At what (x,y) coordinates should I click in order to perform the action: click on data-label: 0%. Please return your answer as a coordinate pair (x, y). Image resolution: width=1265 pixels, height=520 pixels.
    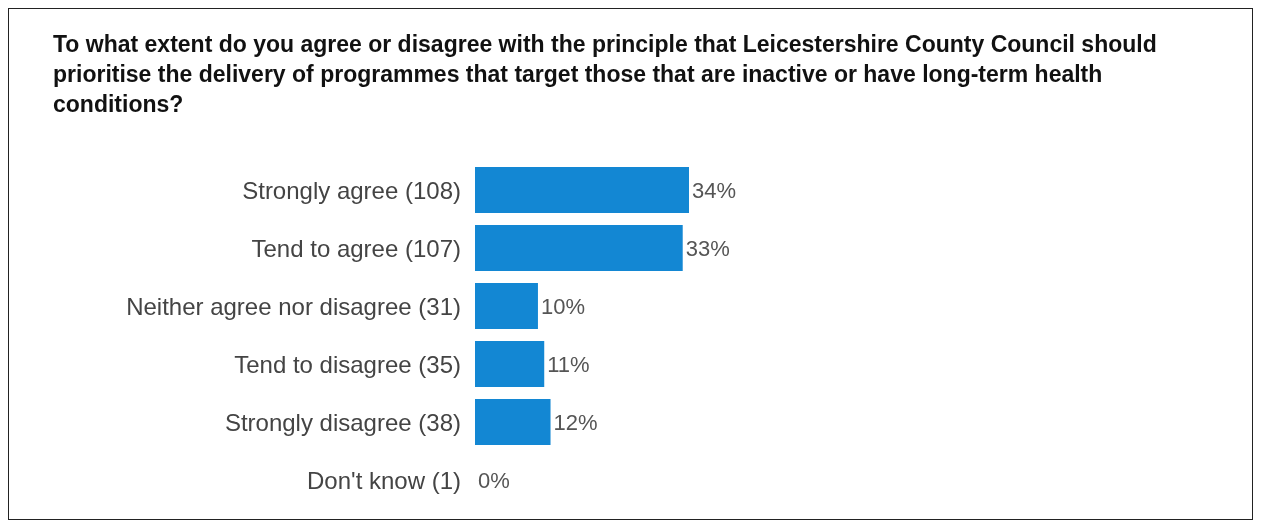
    Looking at the image, I should click on (494, 480).